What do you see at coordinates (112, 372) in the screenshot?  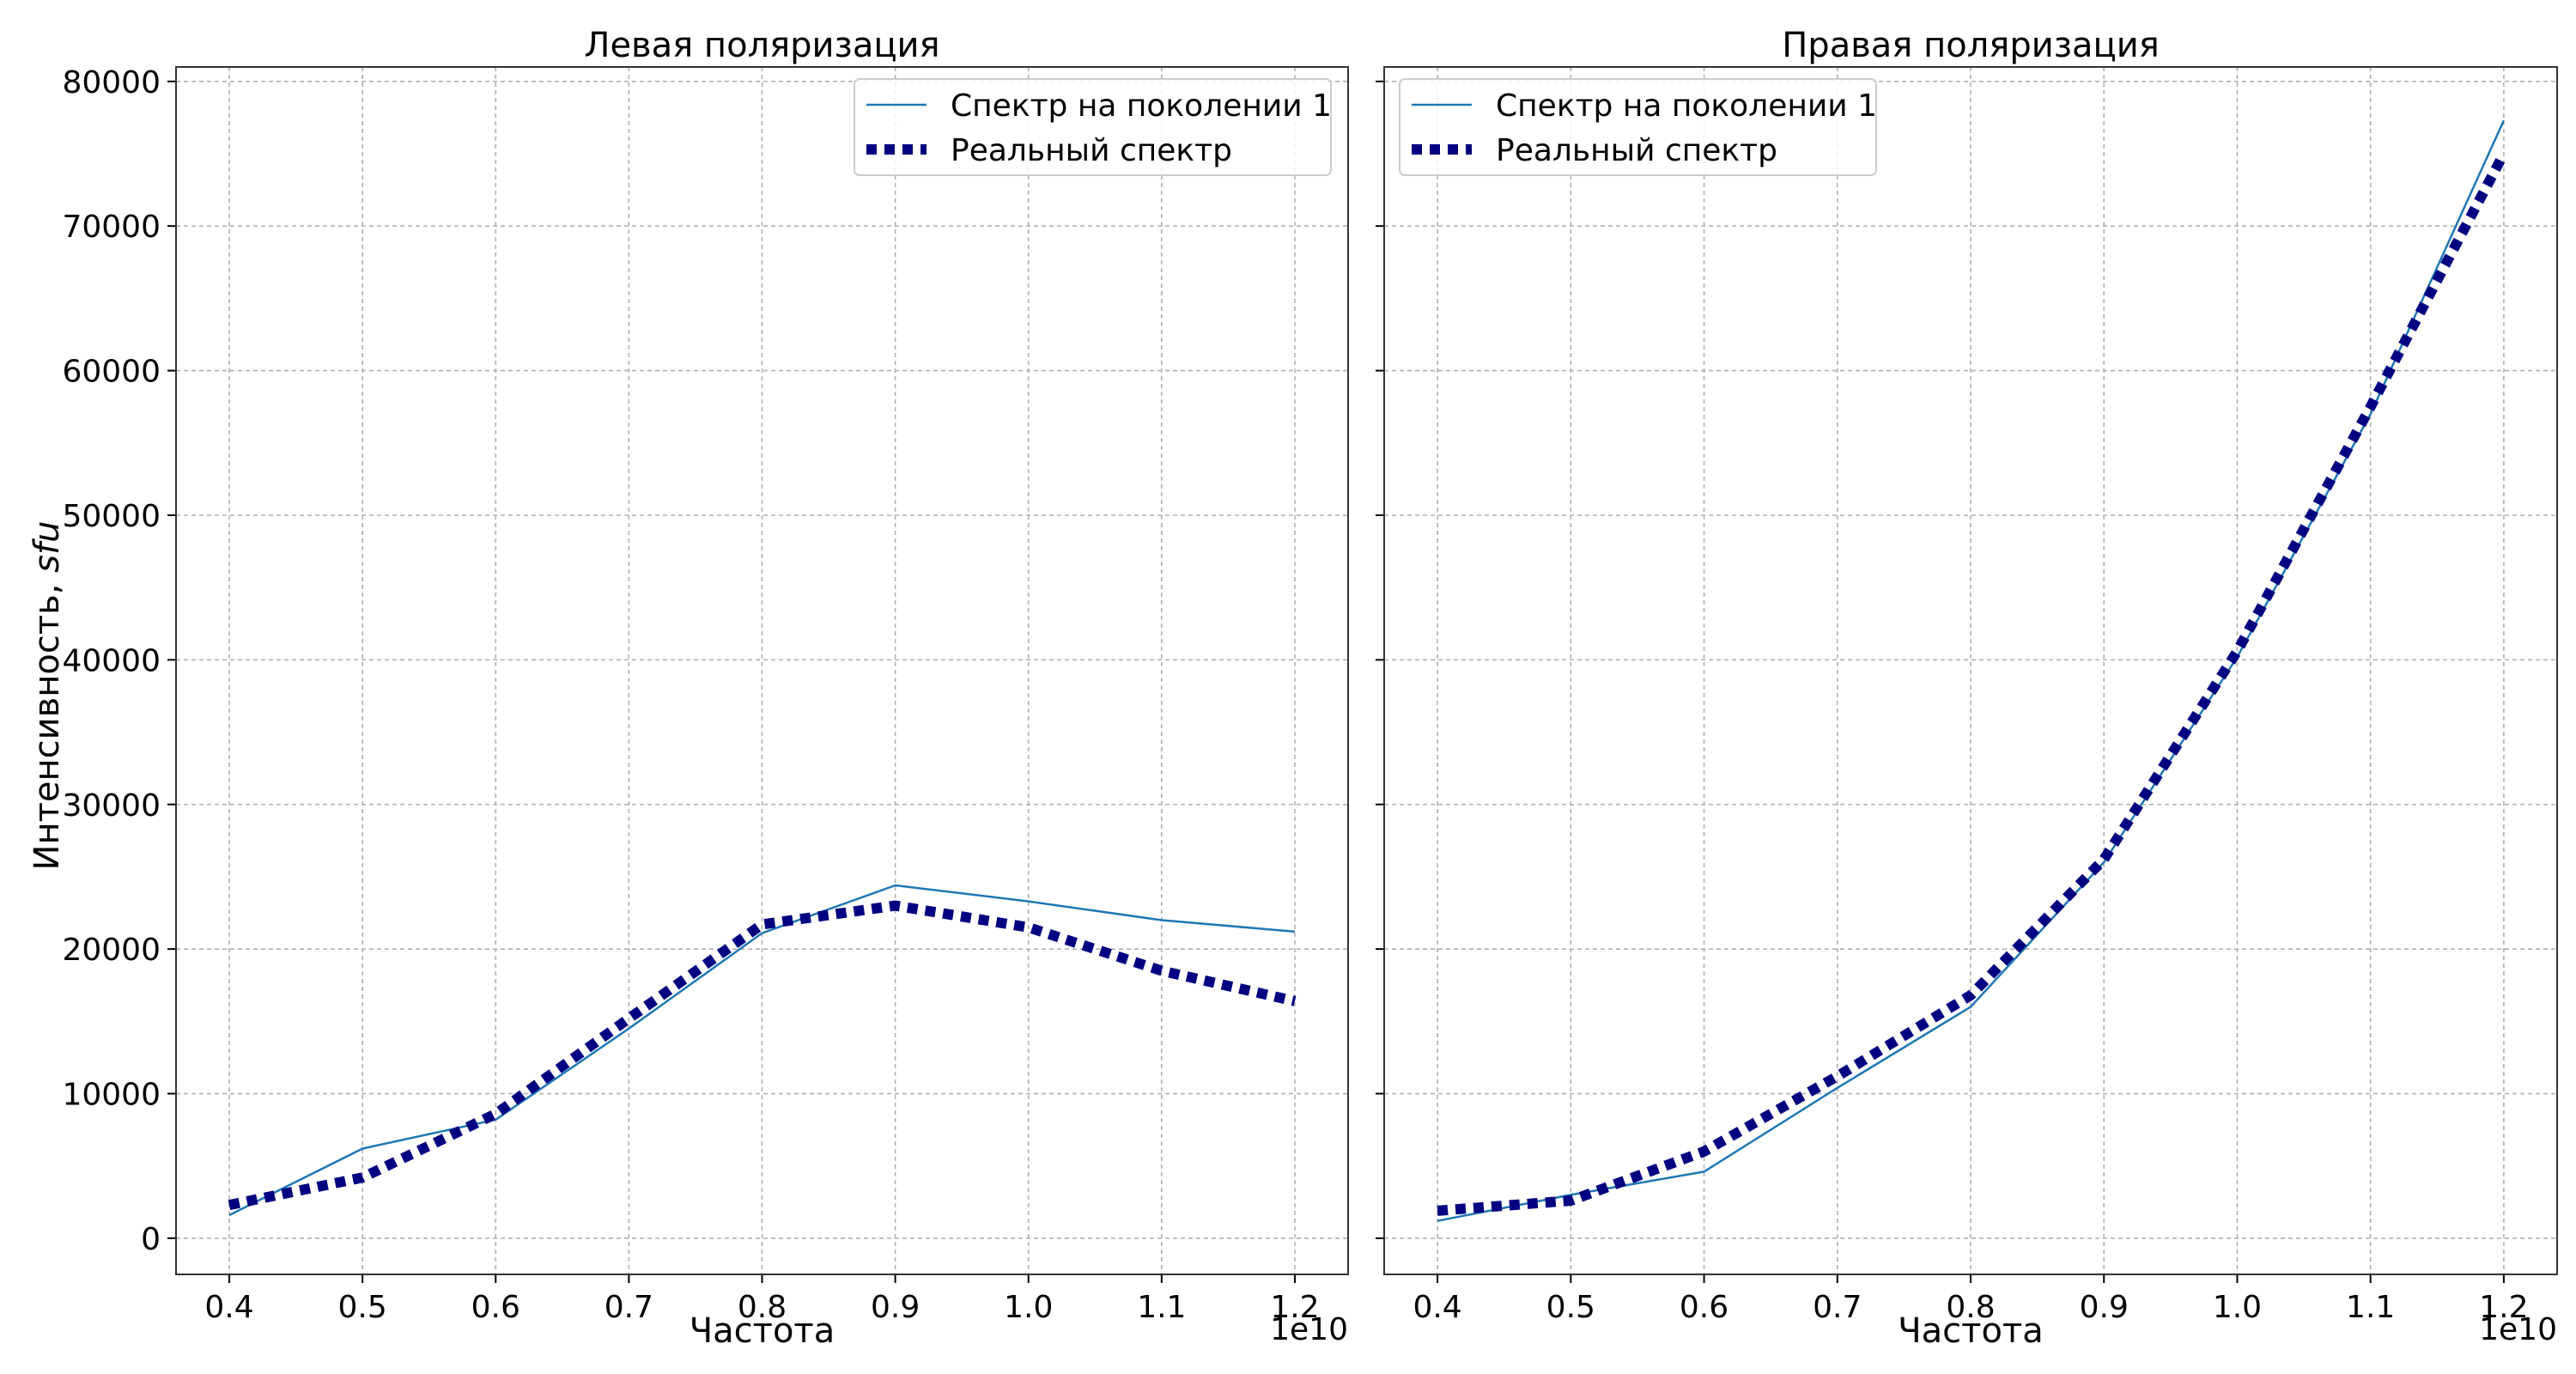 I see `y-tick-label: 60000` at bounding box center [112, 372].